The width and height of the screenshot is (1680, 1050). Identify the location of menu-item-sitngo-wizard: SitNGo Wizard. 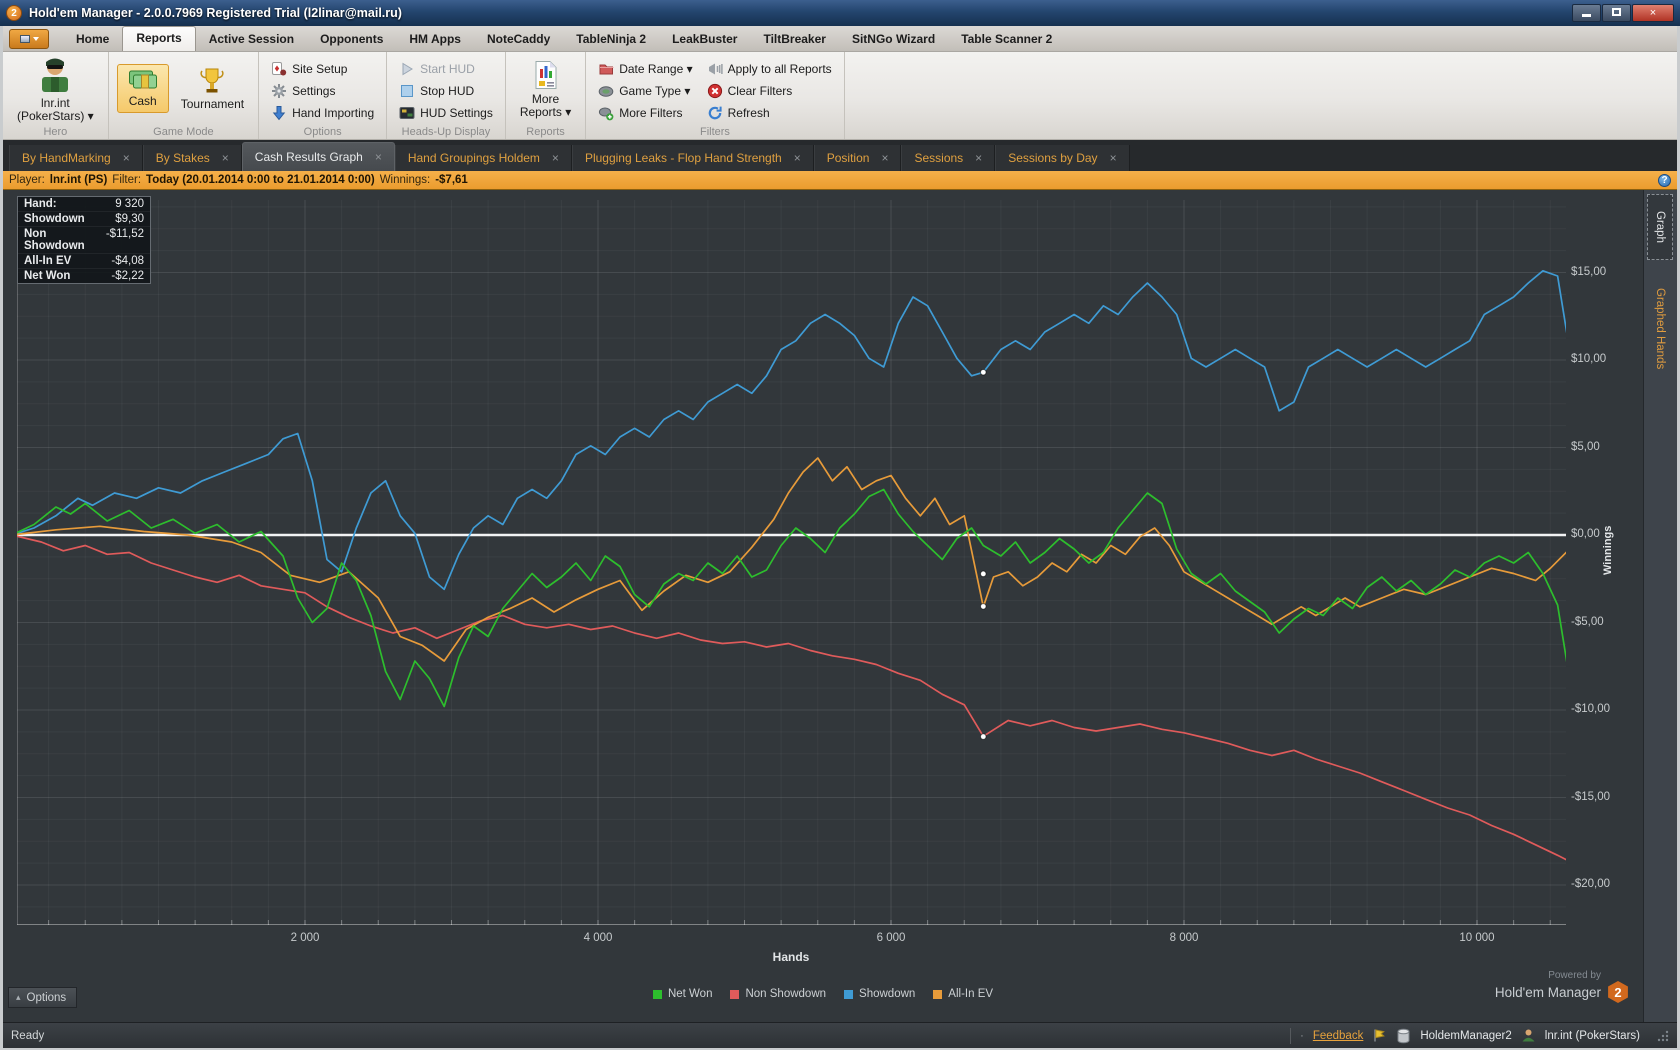
(893, 39).